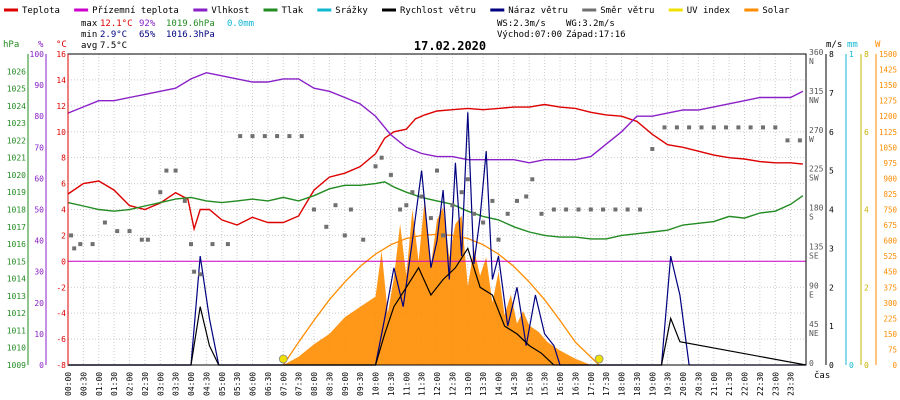  What do you see at coordinates (811, 363) in the screenshot?
I see `direction-tick-0: 0` at bounding box center [811, 363].